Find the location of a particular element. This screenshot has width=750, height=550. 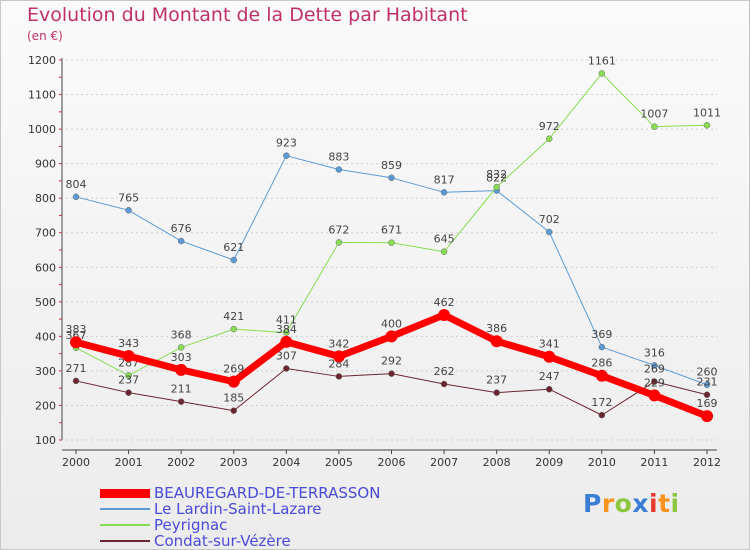

data-label: 237 is located at coordinates (496, 380).